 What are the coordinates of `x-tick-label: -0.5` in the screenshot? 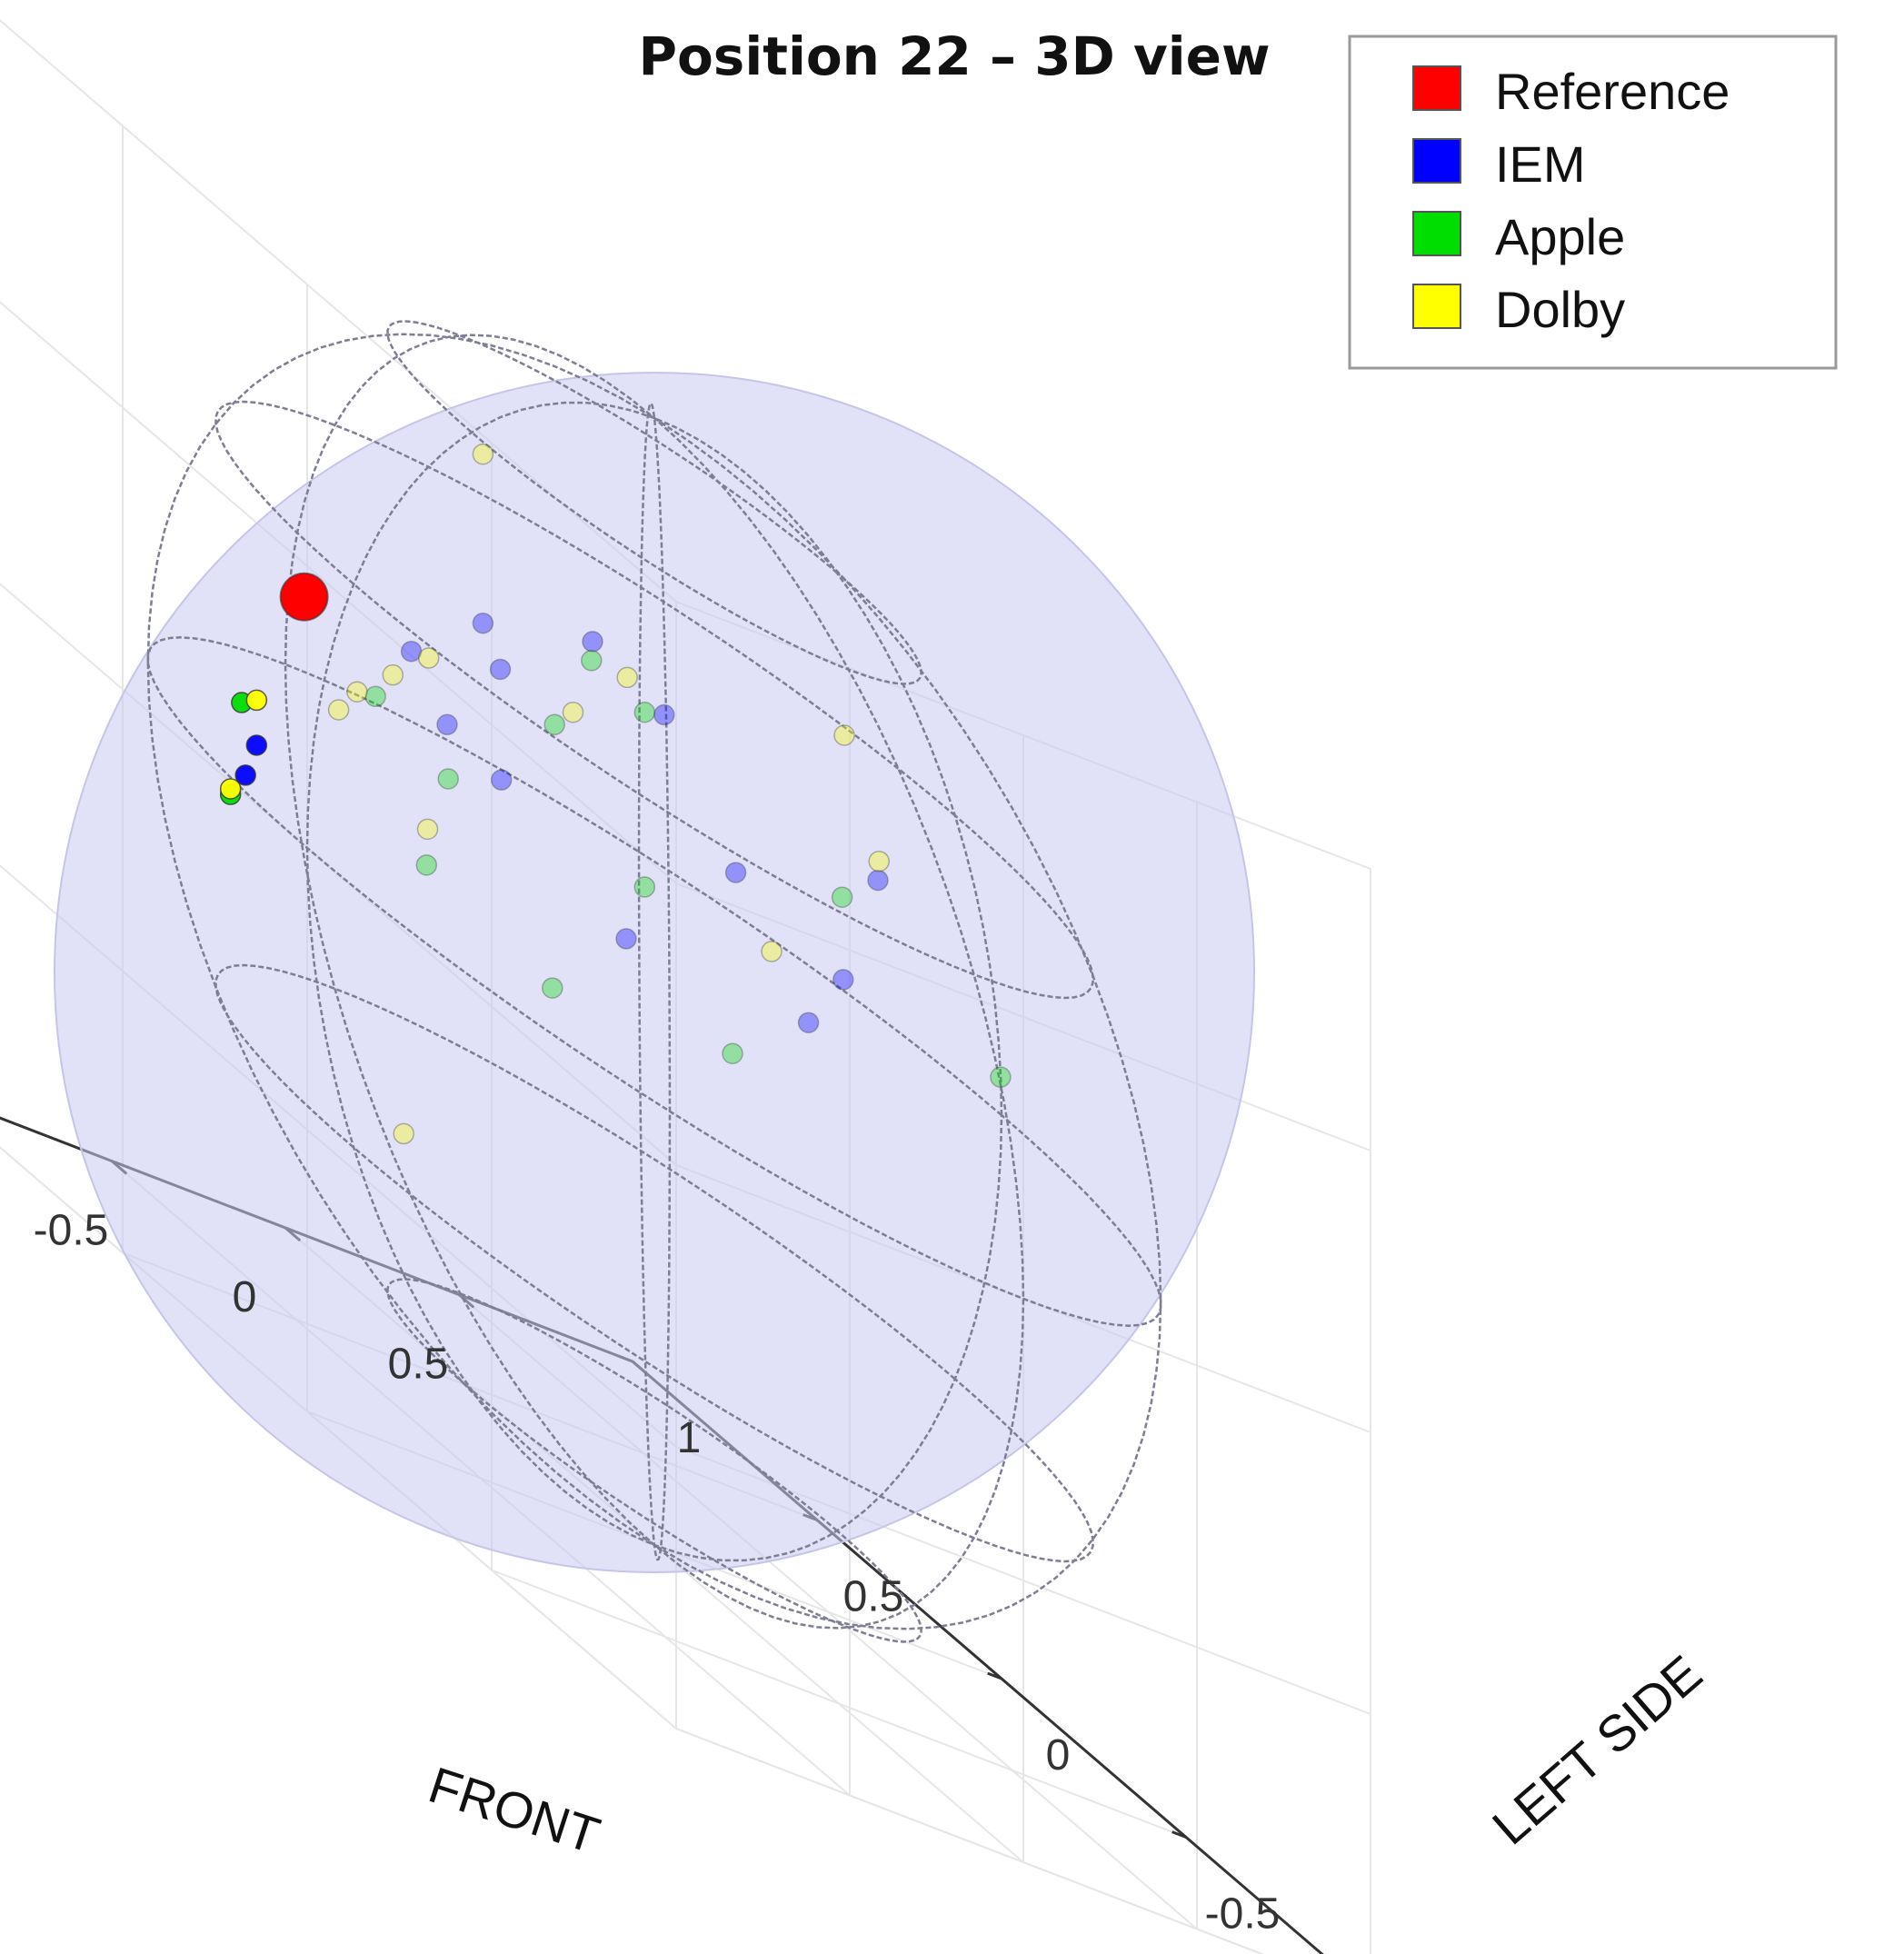 It's located at (71, 1231).